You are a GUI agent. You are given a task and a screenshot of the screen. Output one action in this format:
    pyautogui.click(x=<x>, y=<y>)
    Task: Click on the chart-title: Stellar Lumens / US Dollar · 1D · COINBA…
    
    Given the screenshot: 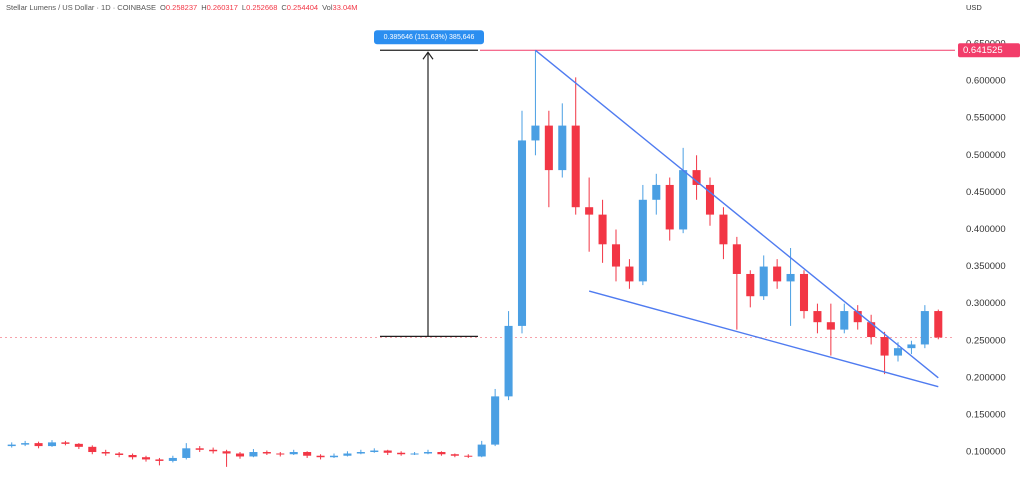 What is the action you would take?
    pyautogui.click(x=182, y=7)
    